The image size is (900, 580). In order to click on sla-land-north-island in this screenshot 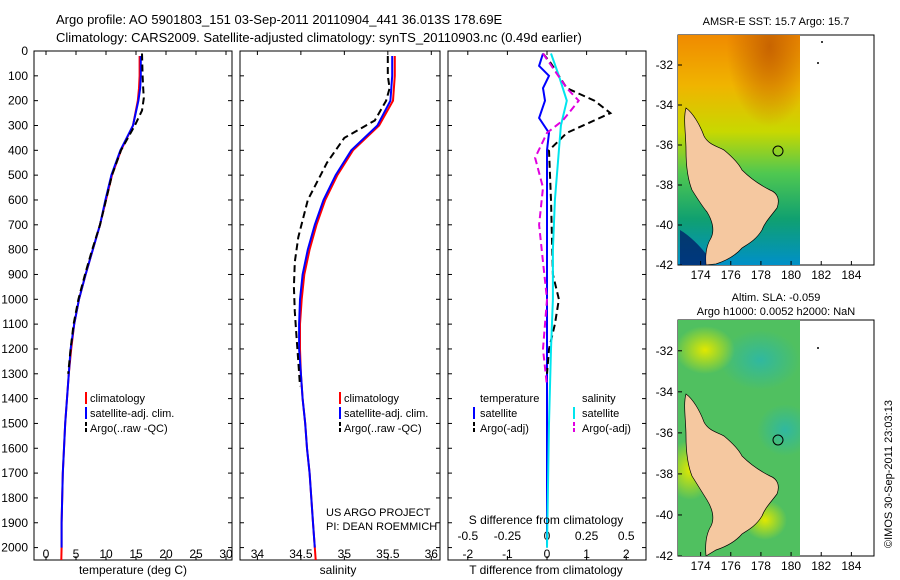, I will do `click(731, 474)`.